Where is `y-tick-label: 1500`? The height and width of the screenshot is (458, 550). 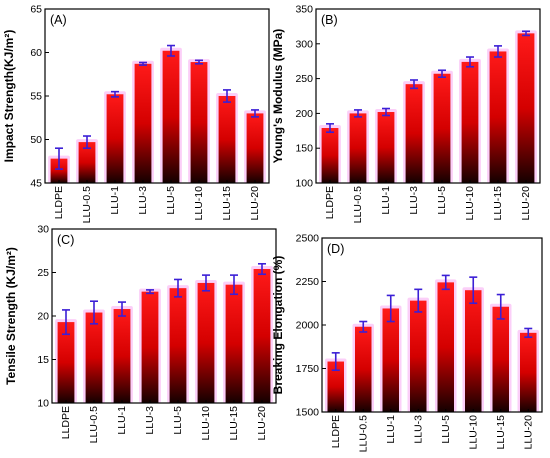 y-tick-label: 1500 is located at coordinates (308, 413).